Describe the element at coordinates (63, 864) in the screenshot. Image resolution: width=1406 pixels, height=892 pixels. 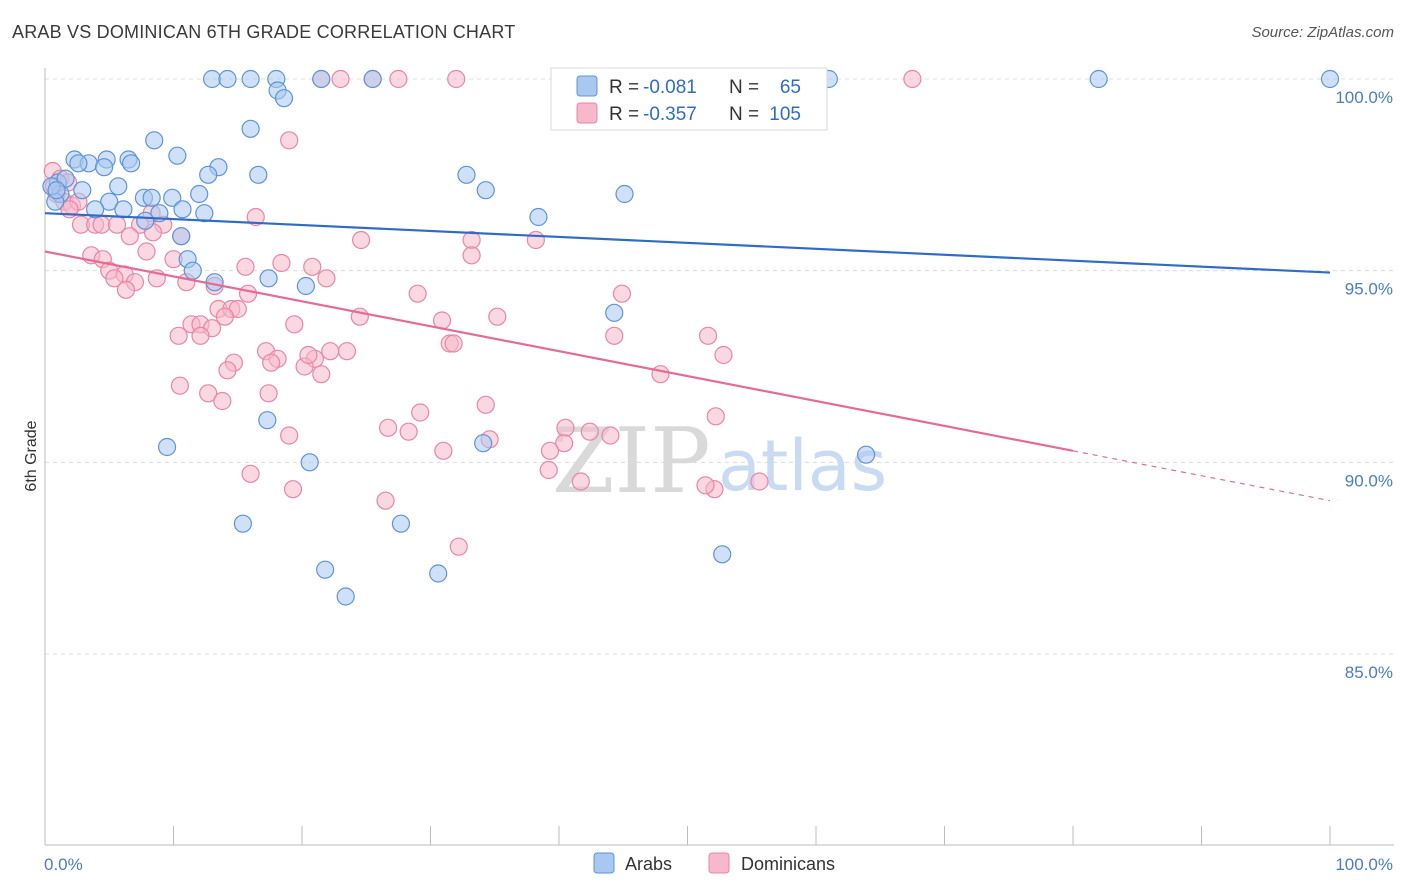
I see `x-tick-label: 0.0%` at that location.